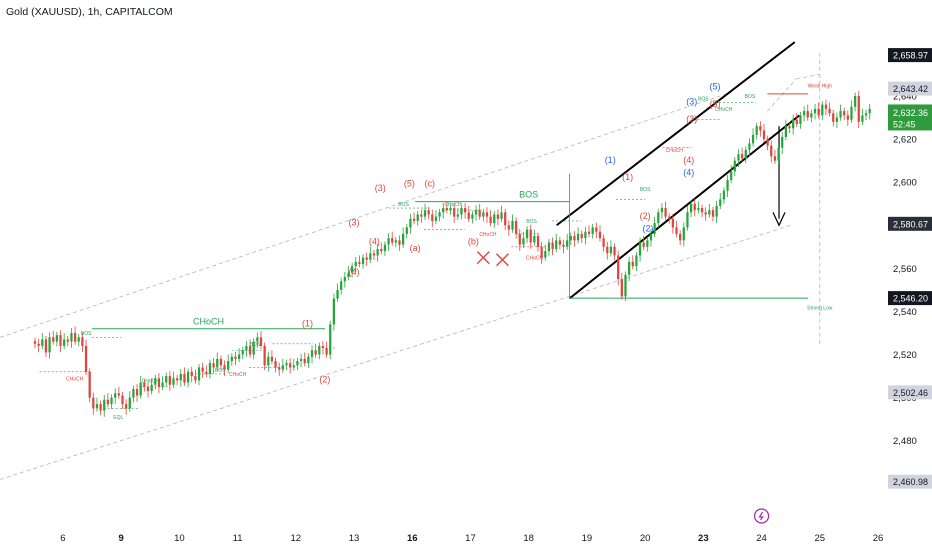 The image size is (932, 550). What do you see at coordinates (354, 272) in the screenshot?
I see `wave-4-red: (4)` at bounding box center [354, 272].